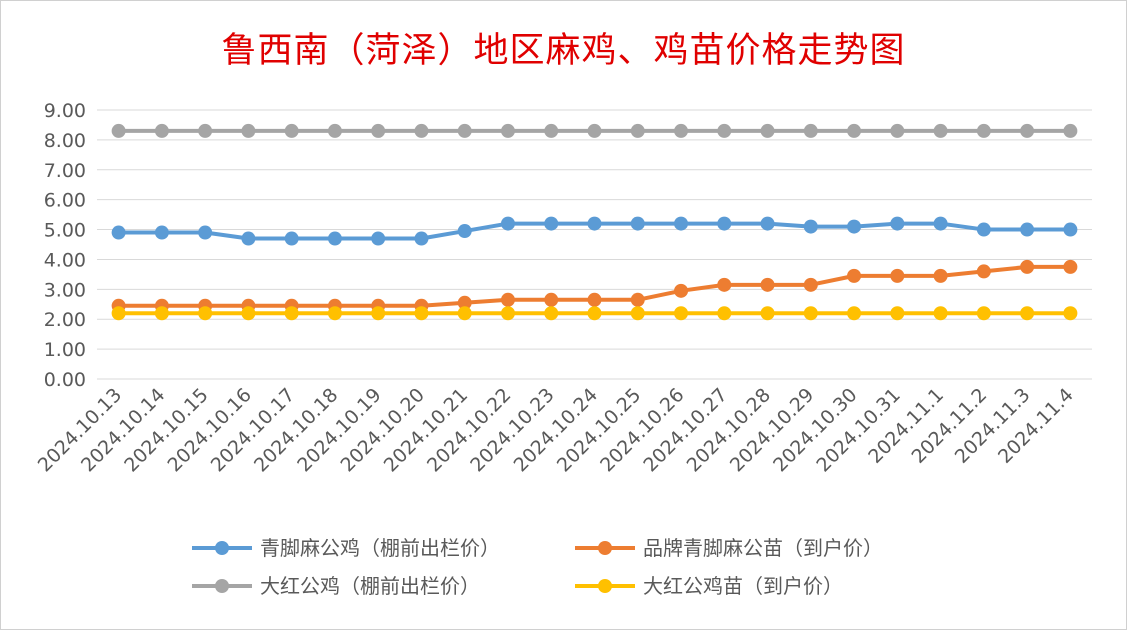 The image size is (1127, 630). I want to click on legend-item: 大红公鸡（棚前出栏价）, so click(336, 586).